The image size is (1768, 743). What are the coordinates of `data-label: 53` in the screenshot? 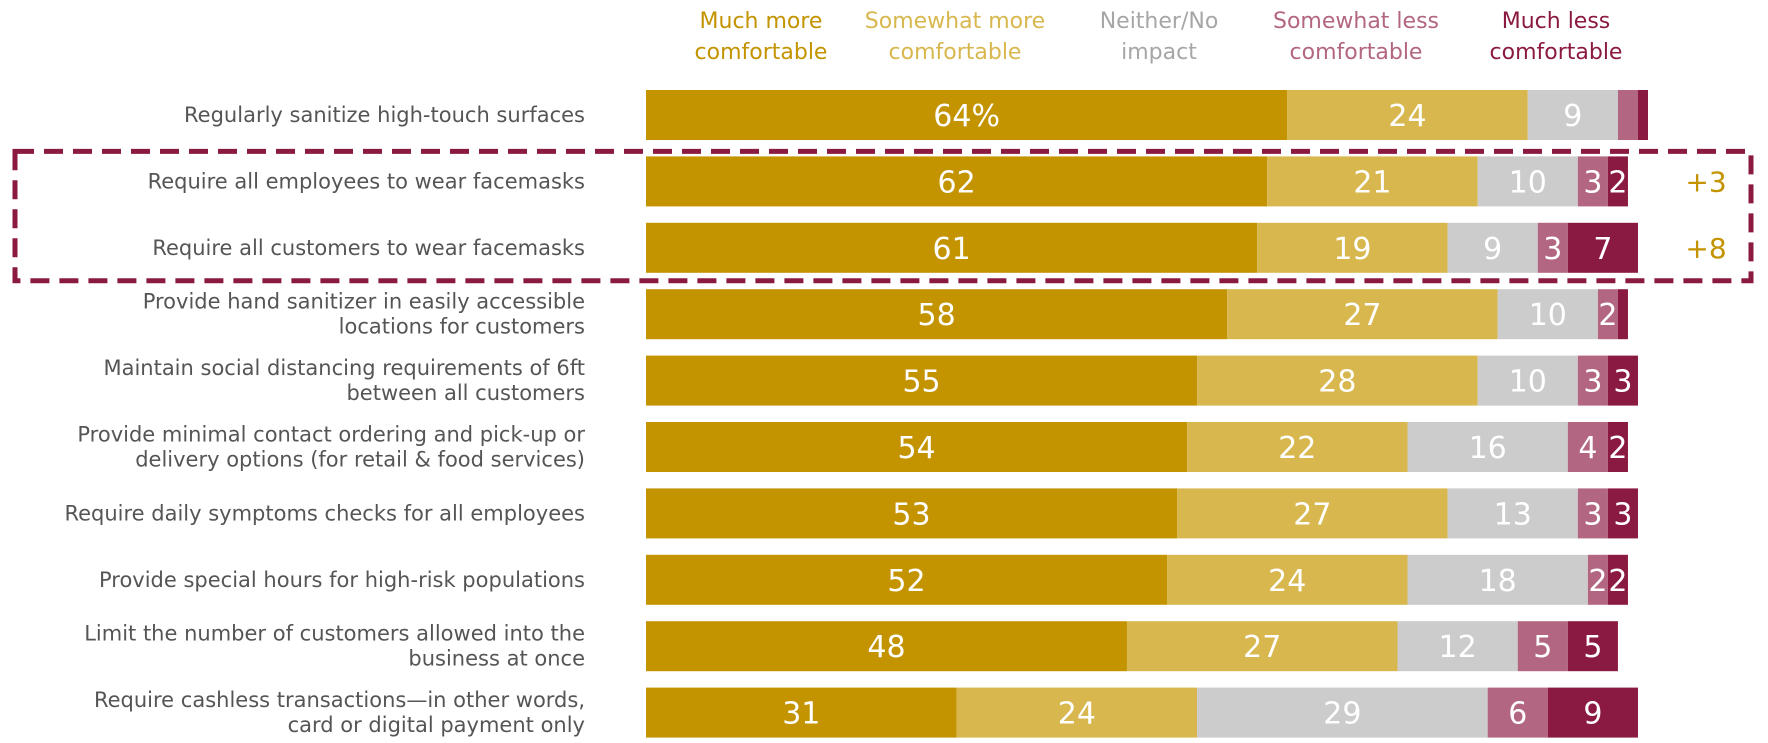 It's located at (911, 514).